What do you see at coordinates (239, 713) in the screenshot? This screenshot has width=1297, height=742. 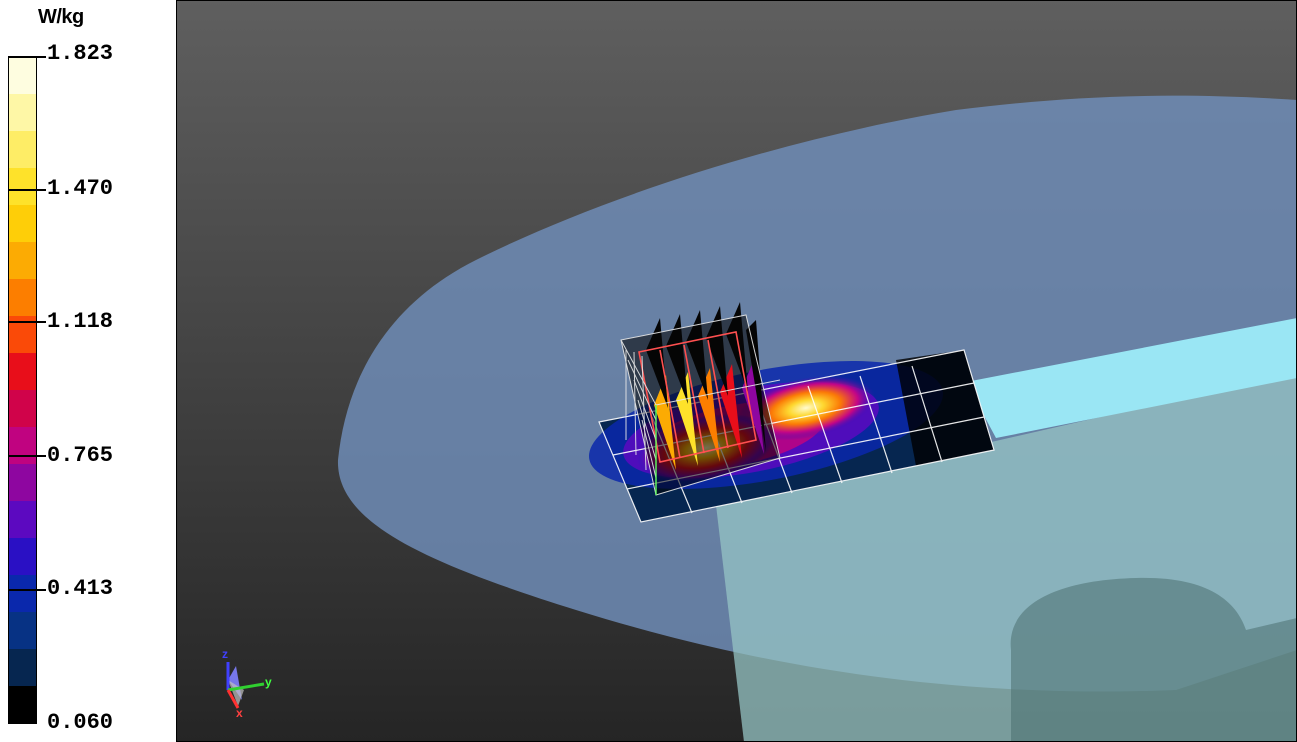 I see `axis-x-label: x` at bounding box center [239, 713].